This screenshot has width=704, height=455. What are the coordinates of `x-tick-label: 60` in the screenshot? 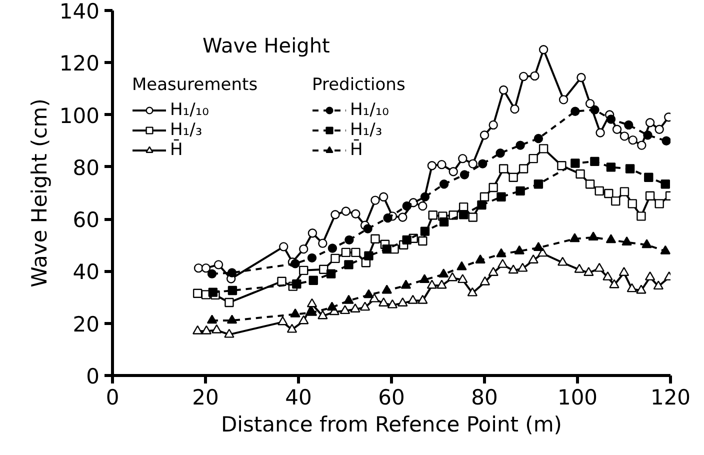 It's located at (391, 398).